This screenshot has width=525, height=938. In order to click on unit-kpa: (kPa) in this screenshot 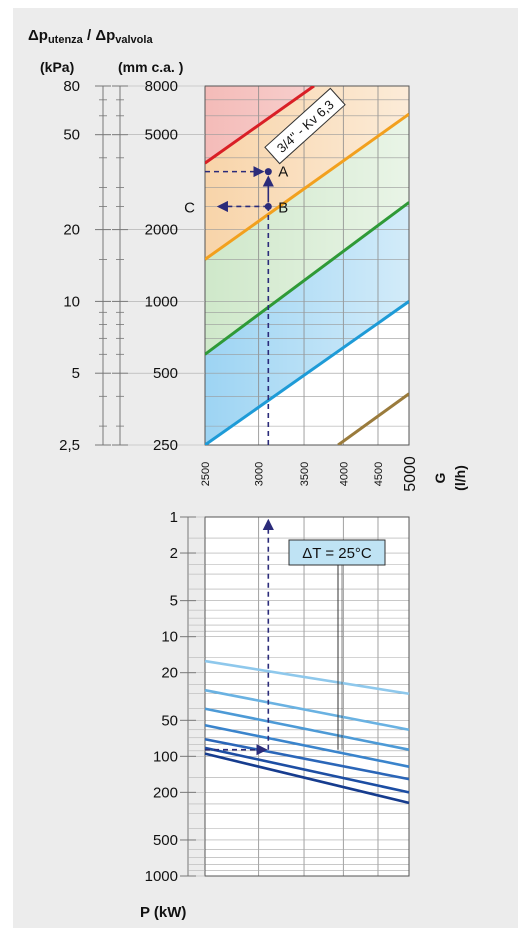, I will do `click(57, 67)`.